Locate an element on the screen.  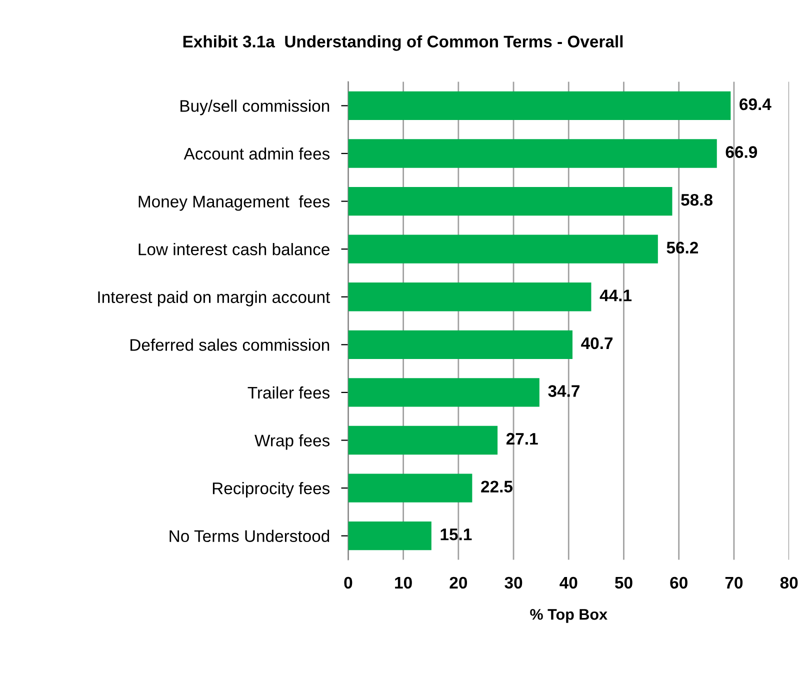
y-tick-label: Money Management fees is located at coordinates (234, 203).